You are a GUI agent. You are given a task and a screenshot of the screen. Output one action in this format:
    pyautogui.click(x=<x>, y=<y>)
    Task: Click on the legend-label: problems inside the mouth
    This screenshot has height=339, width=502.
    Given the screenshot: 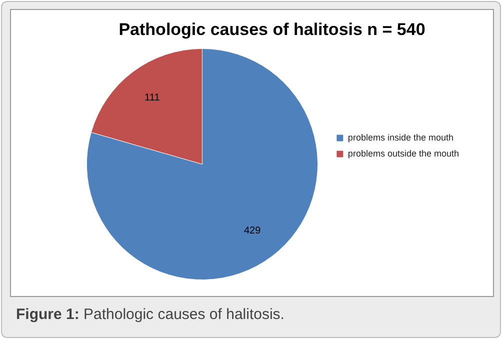 What is the action you would take?
    pyautogui.click(x=401, y=137)
    